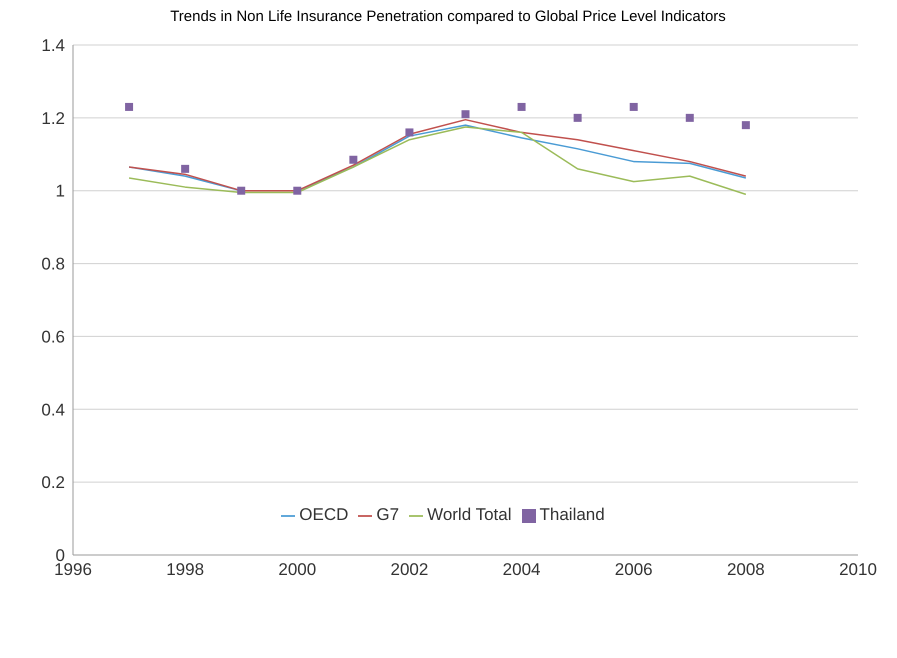  Describe the element at coordinates (388, 514) in the screenshot. I see `legend-label: G7` at that location.